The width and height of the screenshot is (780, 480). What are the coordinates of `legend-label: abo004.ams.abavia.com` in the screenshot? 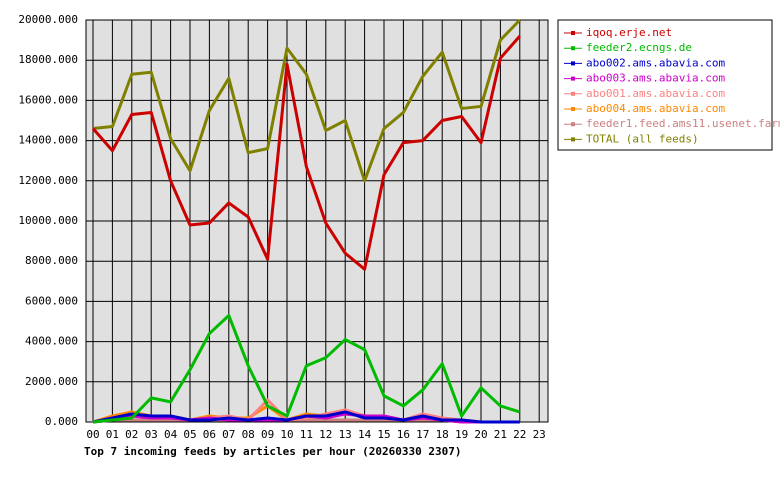 It's located at (655, 108).